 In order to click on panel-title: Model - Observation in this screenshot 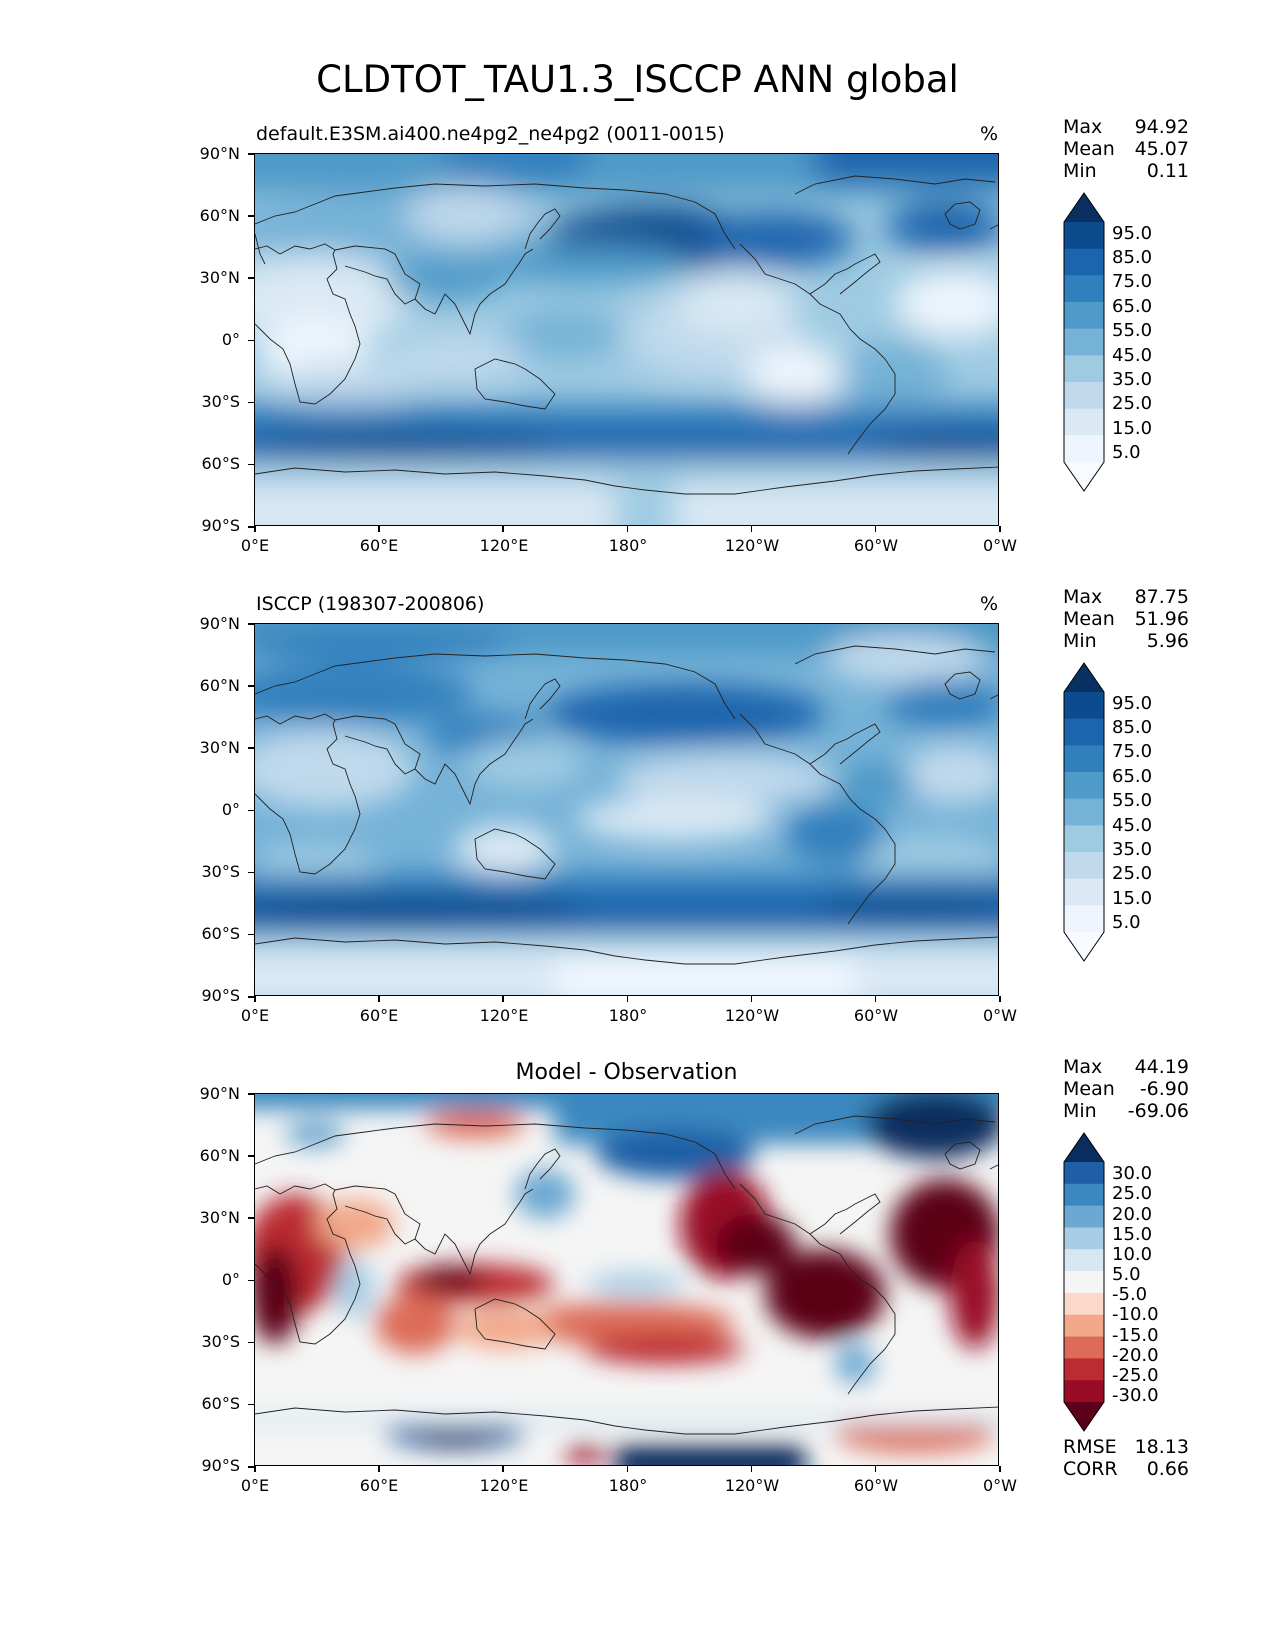, I will do `click(626, 1072)`.